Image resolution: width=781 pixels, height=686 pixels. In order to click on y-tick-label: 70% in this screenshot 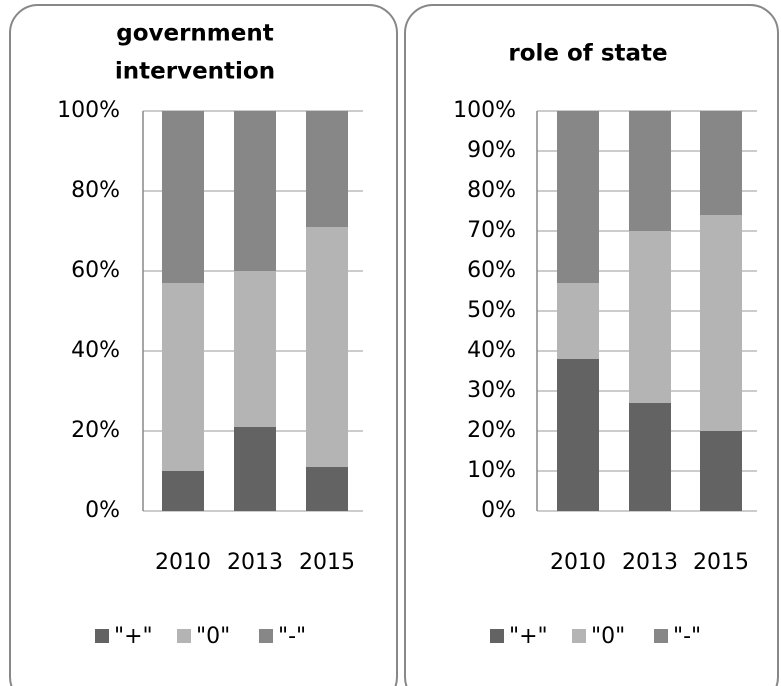, I will do `click(491, 230)`.